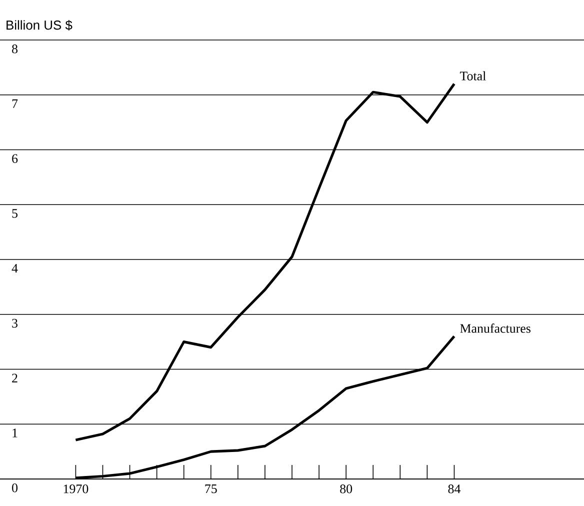 Image resolution: width=584 pixels, height=506 pixels. I want to click on y-axis-title: Billion US $, so click(39, 25).